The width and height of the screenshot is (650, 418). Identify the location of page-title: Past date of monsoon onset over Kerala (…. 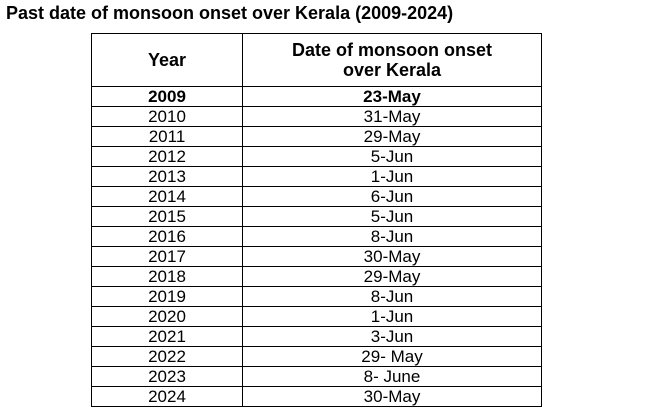
(230, 13).